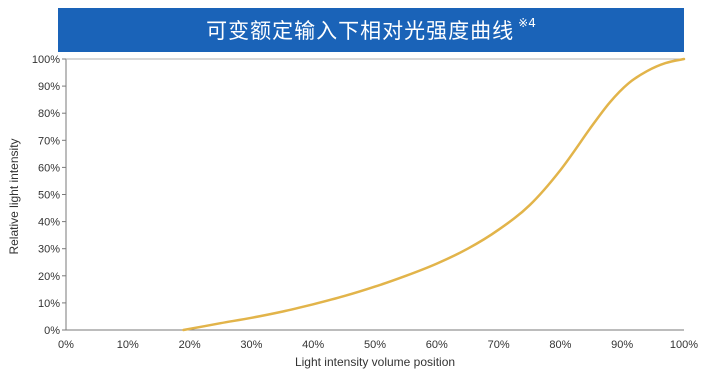  I want to click on y-tick-label: 20%, so click(49, 277).